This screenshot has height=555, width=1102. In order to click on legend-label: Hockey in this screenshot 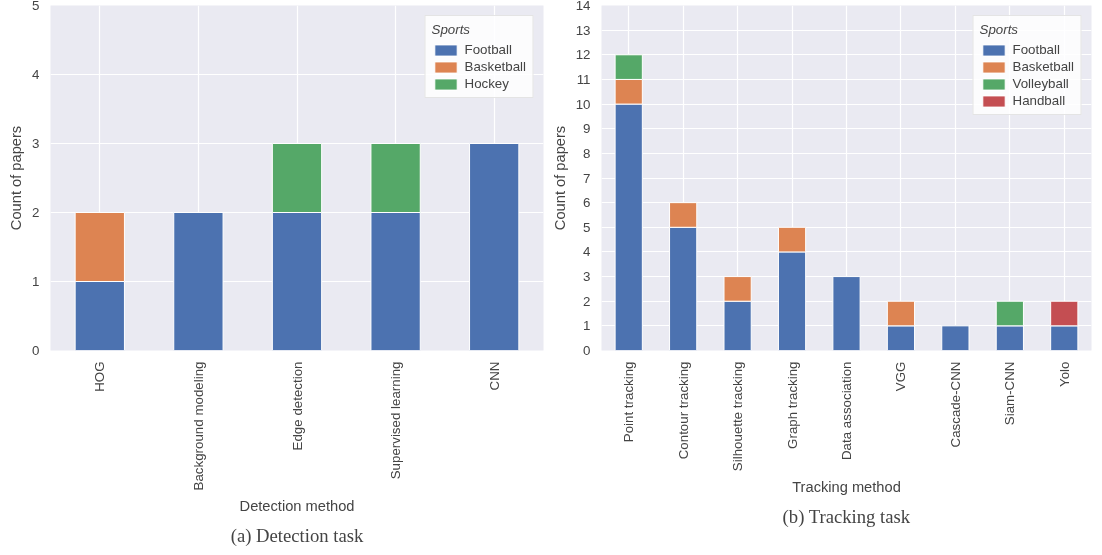, I will do `click(486, 83)`.